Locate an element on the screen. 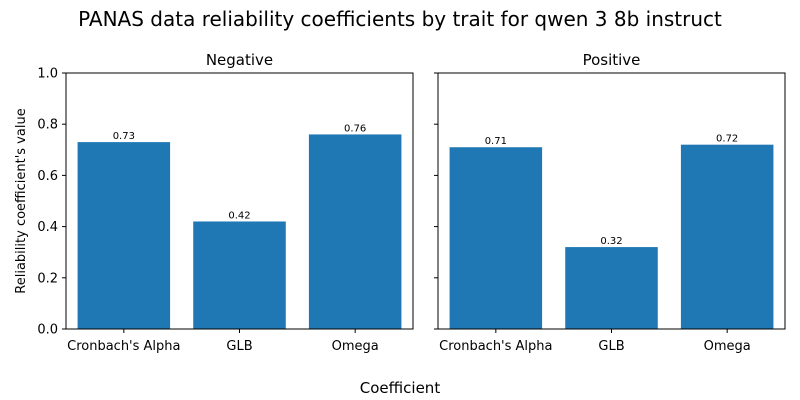 This screenshot has width=800, height=400. data-label: 0.76 is located at coordinates (355, 128).